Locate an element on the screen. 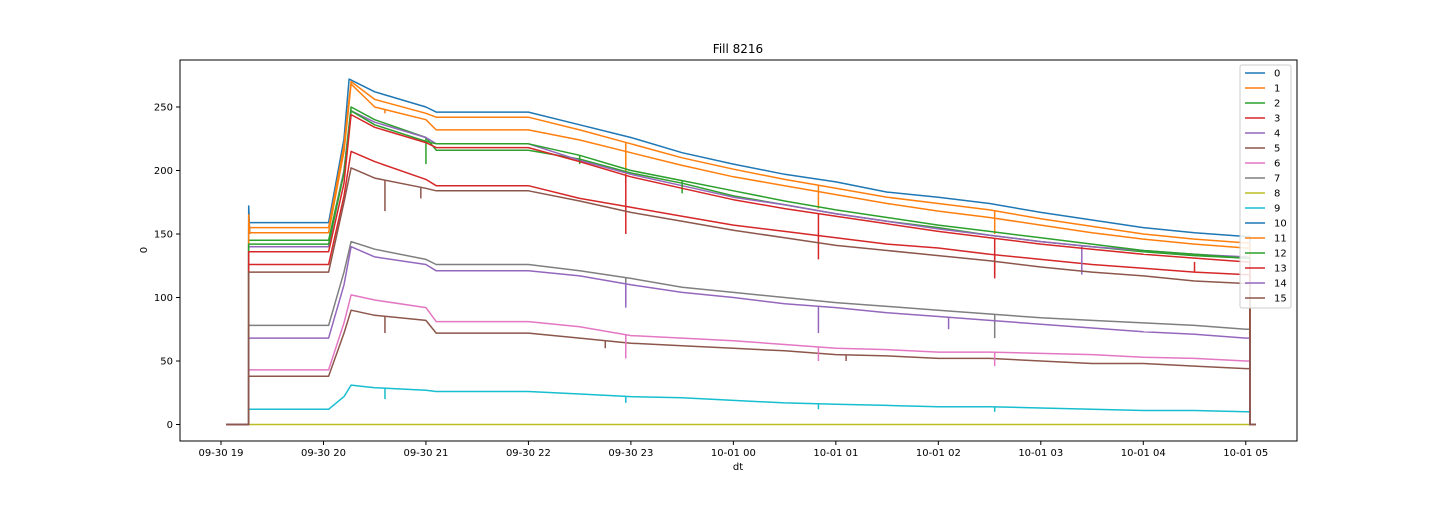 This screenshot has width=1440, height=508. legend-item: 2 is located at coordinates (1262, 104).